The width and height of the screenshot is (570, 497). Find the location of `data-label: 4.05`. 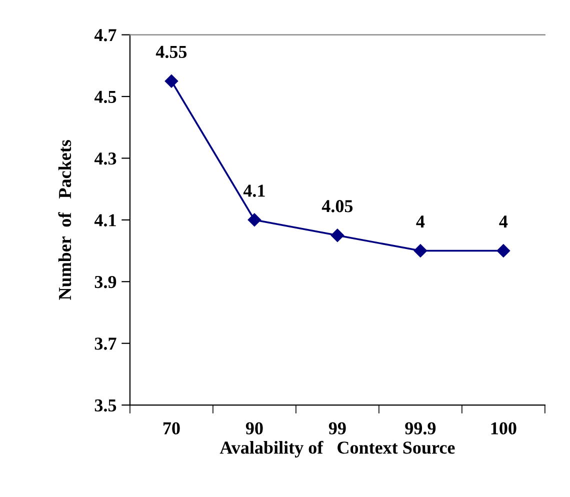

data-label: 4.05 is located at coordinates (337, 206).